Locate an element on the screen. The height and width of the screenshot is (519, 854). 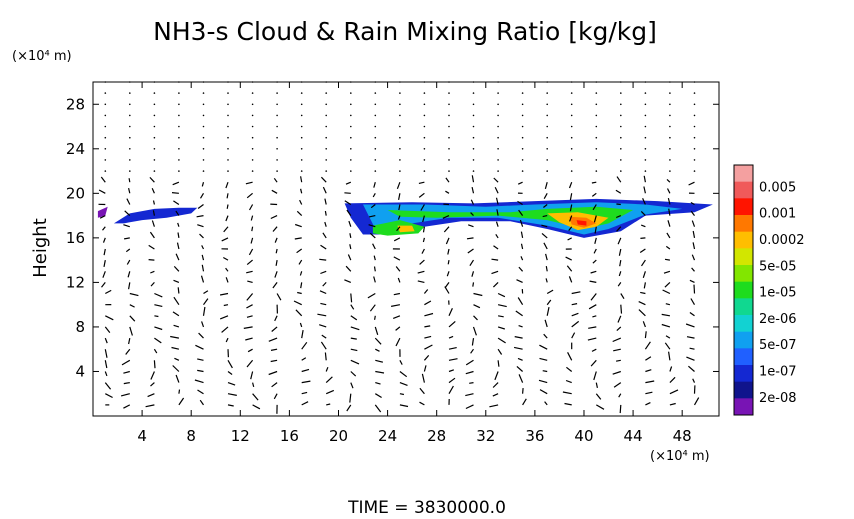
x-tick-label: 36 is located at coordinates (534, 436).